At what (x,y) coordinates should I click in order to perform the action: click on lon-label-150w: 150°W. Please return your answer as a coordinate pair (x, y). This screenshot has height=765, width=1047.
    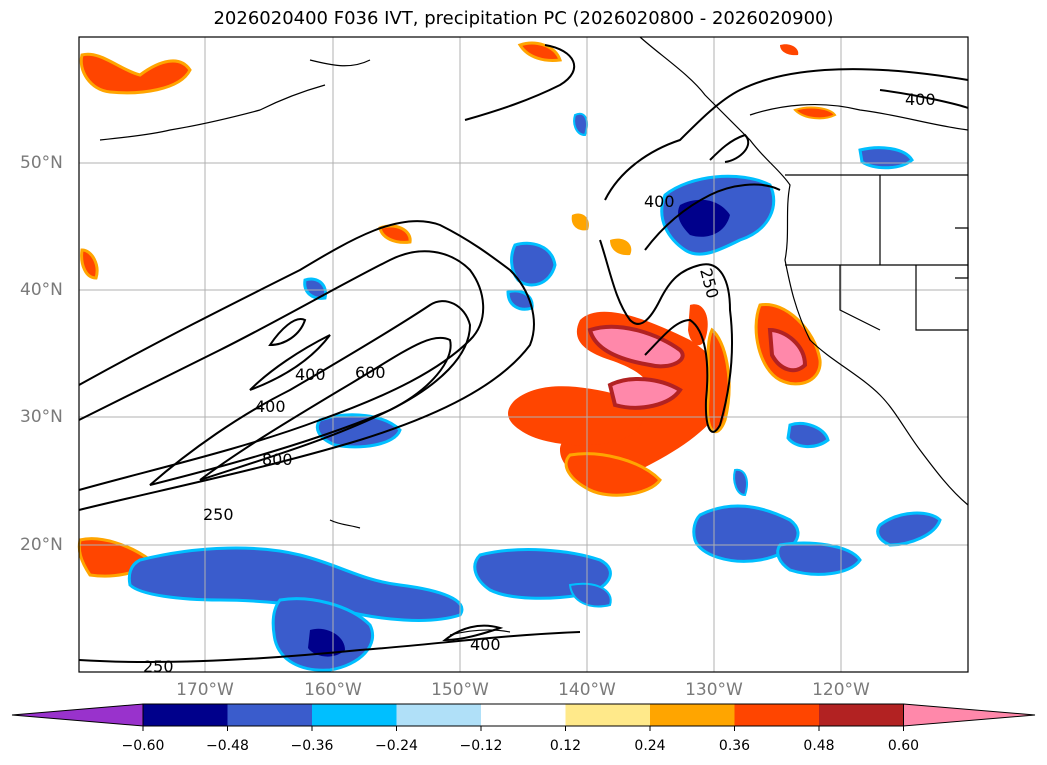
    Looking at the image, I should click on (460, 690).